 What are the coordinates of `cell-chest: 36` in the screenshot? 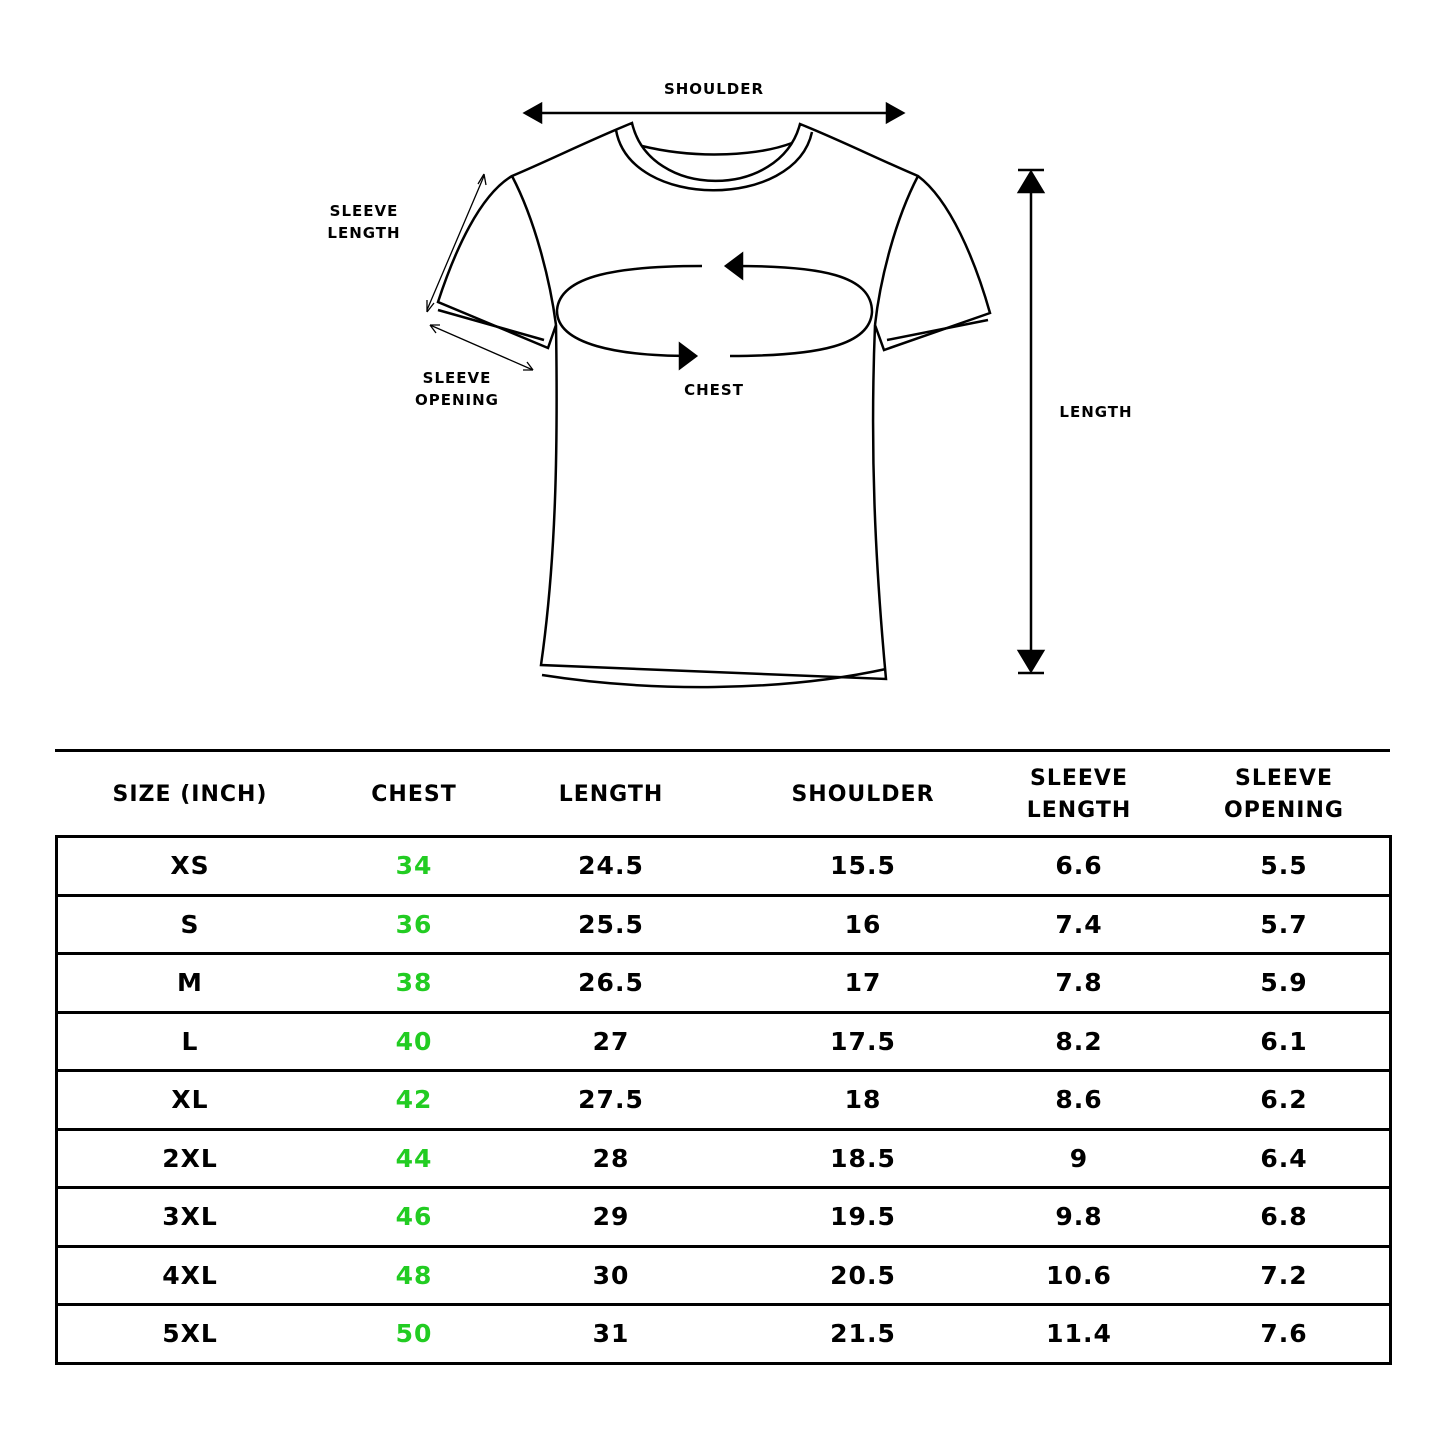 It's located at (414, 924).